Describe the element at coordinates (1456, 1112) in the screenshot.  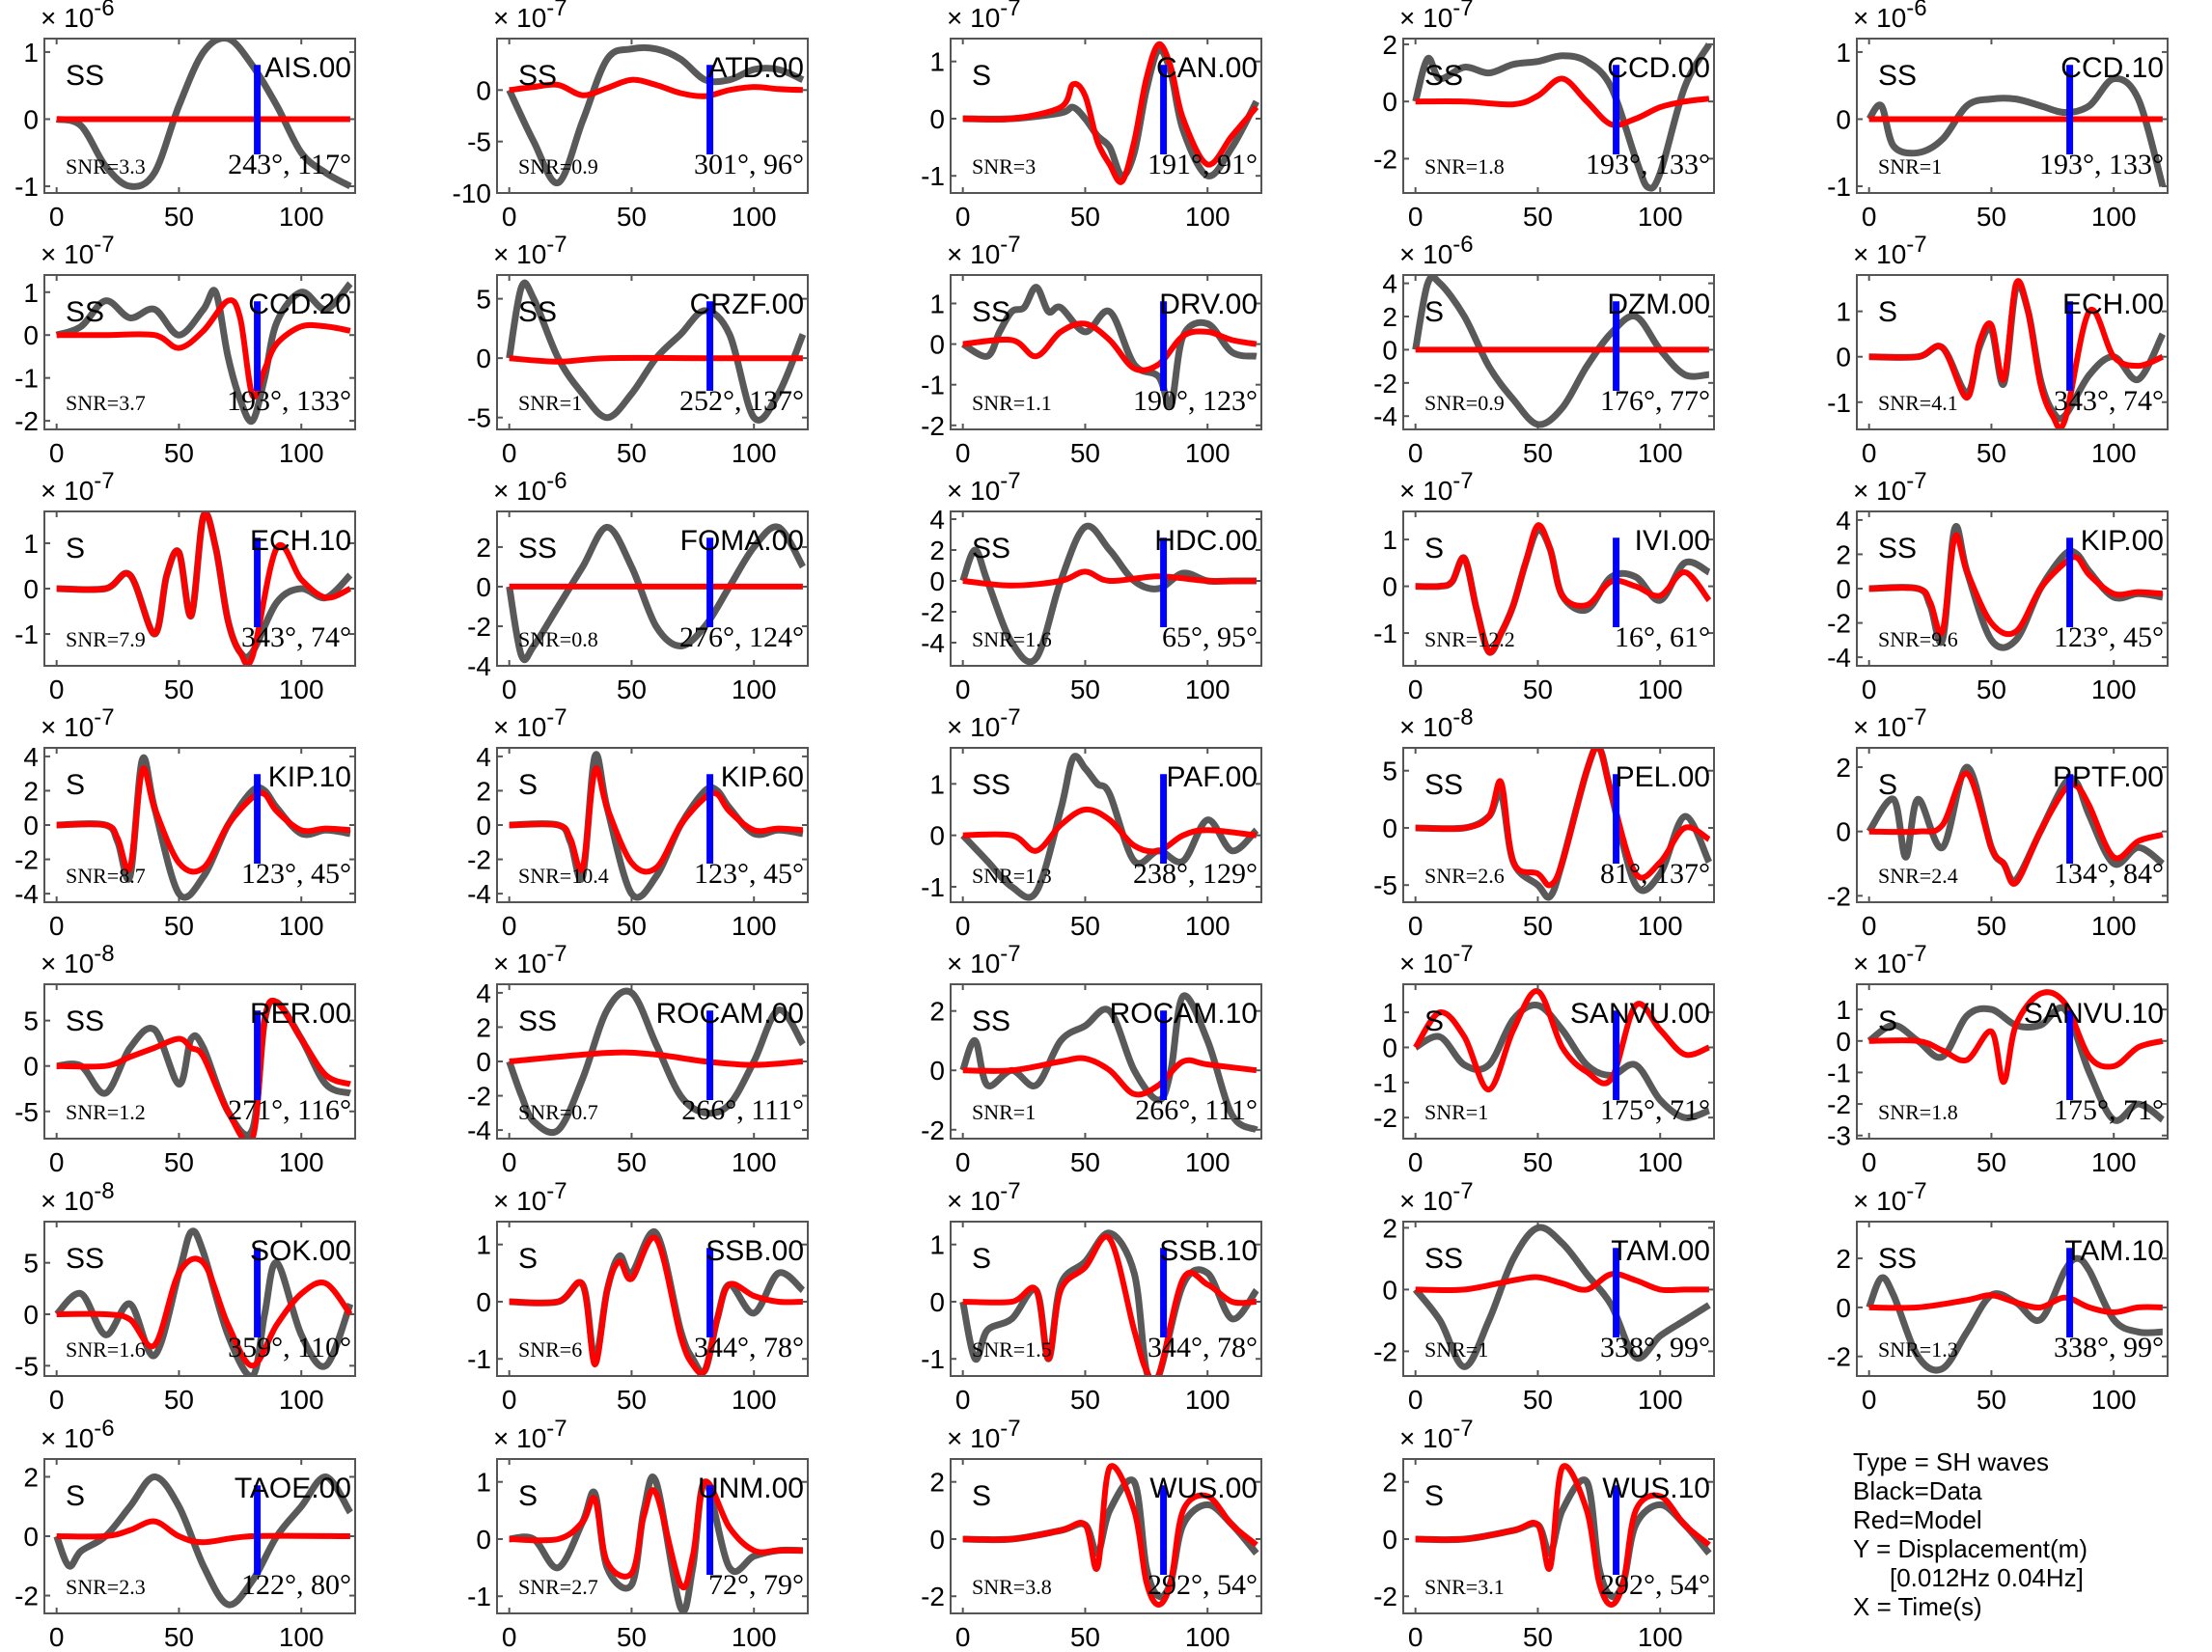
I see `snr-label: SNR=1` at that location.